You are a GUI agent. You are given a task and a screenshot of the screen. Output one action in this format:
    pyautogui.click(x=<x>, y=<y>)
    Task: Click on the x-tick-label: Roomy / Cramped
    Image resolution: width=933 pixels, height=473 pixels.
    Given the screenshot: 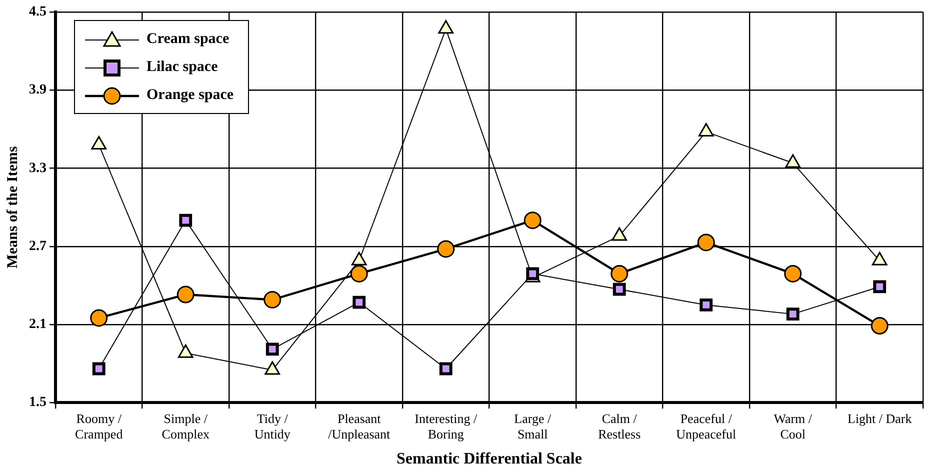 What is the action you would take?
    pyautogui.click(x=99, y=426)
    